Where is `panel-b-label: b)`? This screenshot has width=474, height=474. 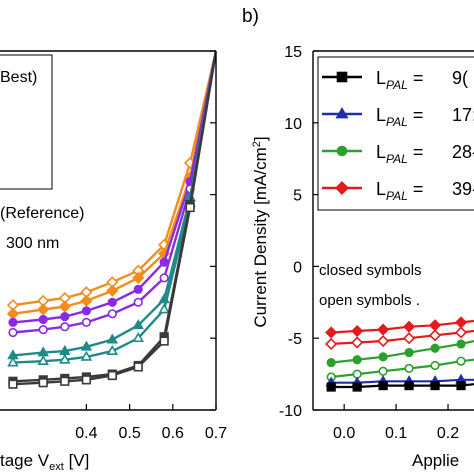 panel-b-label: b) is located at coordinates (250, 16).